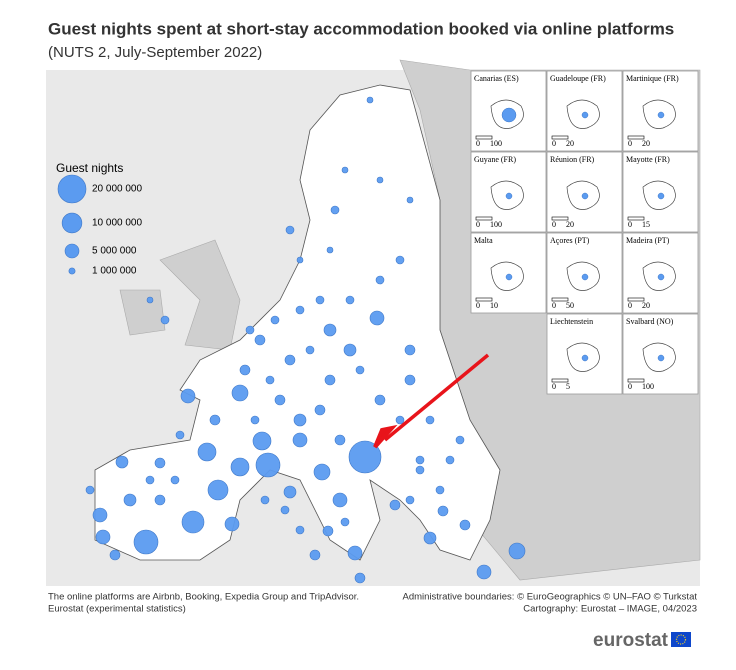 The height and width of the screenshot is (670, 736). Describe the element at coordinates (646, 224) in the screenshot. I see `scale-label: 15` at that location.